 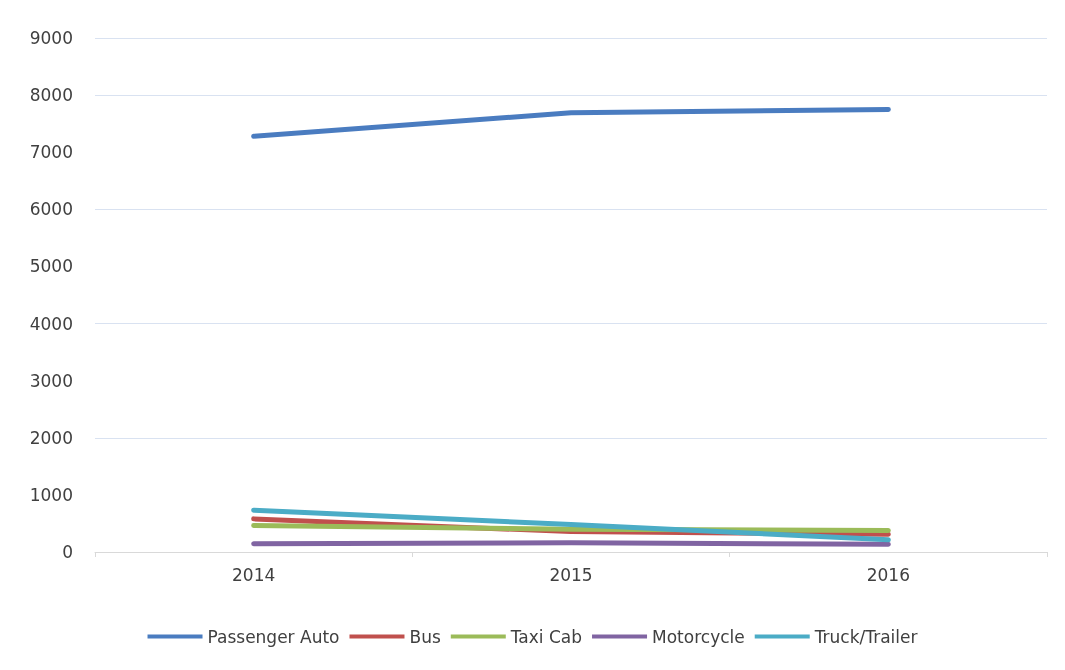 I want to click on x-tick-label: 2016, so click(x=888, y=574).